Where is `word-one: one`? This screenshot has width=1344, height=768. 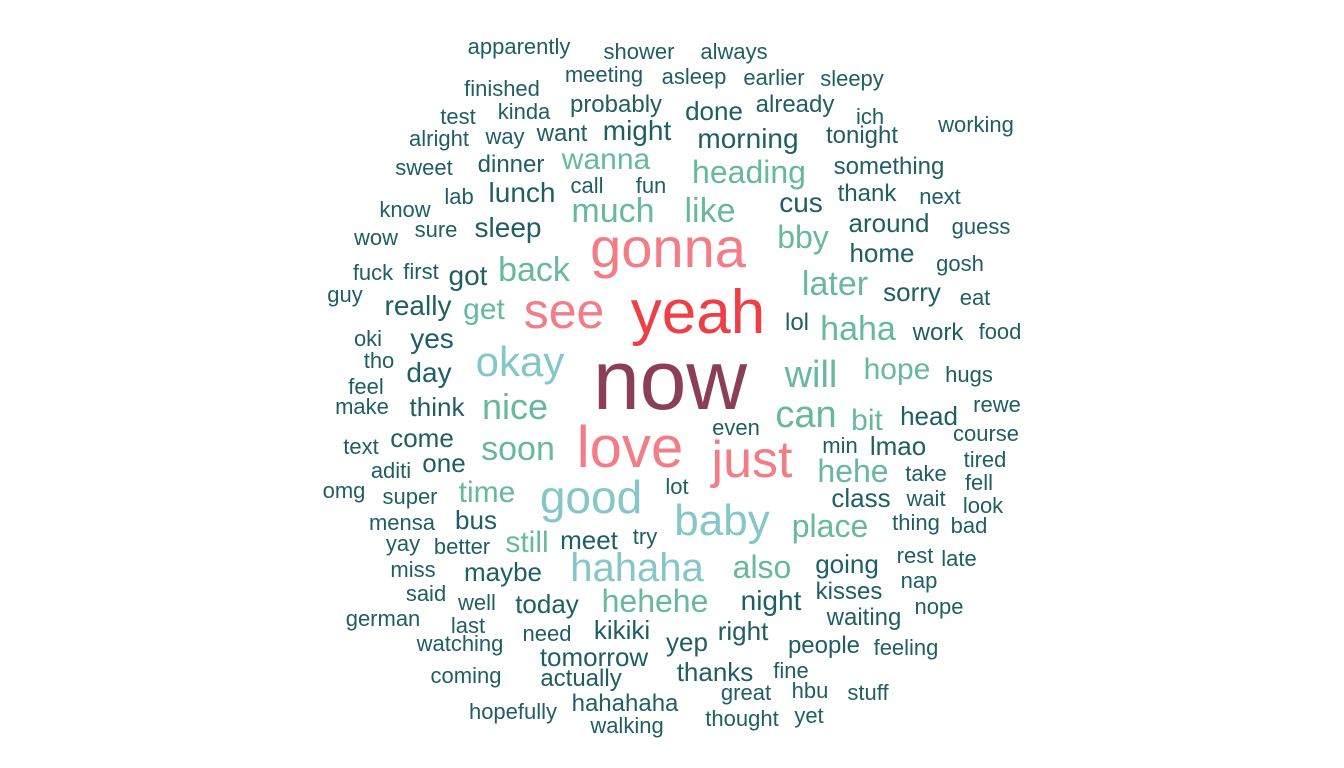
word-one: one is located at coordinates (444, 463).